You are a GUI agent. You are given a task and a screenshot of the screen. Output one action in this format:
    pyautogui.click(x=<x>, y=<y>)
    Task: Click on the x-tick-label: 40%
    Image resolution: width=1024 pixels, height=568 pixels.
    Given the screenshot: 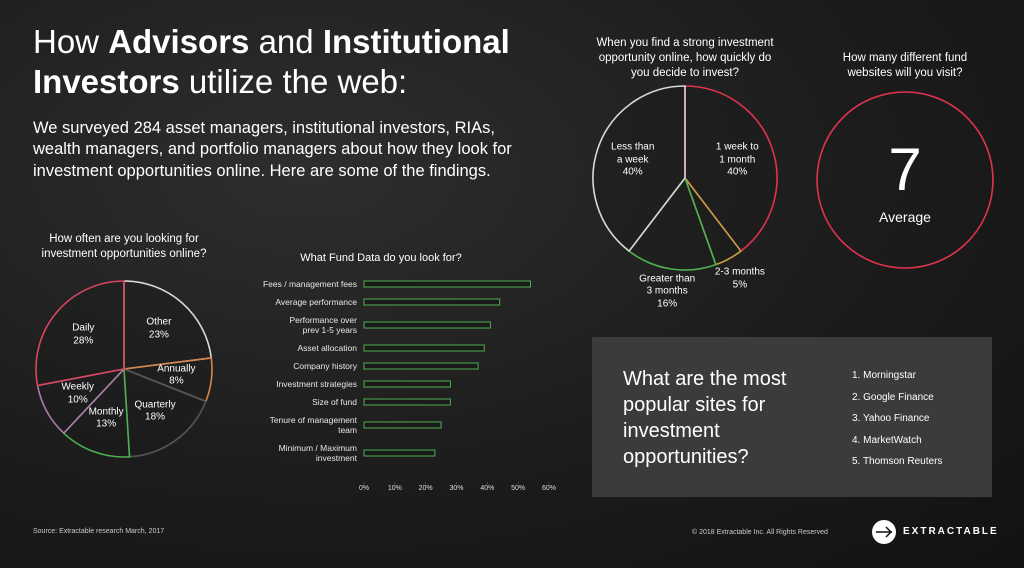 What is the action you would take?
    pyautogui.click(x=487, y=488)
    